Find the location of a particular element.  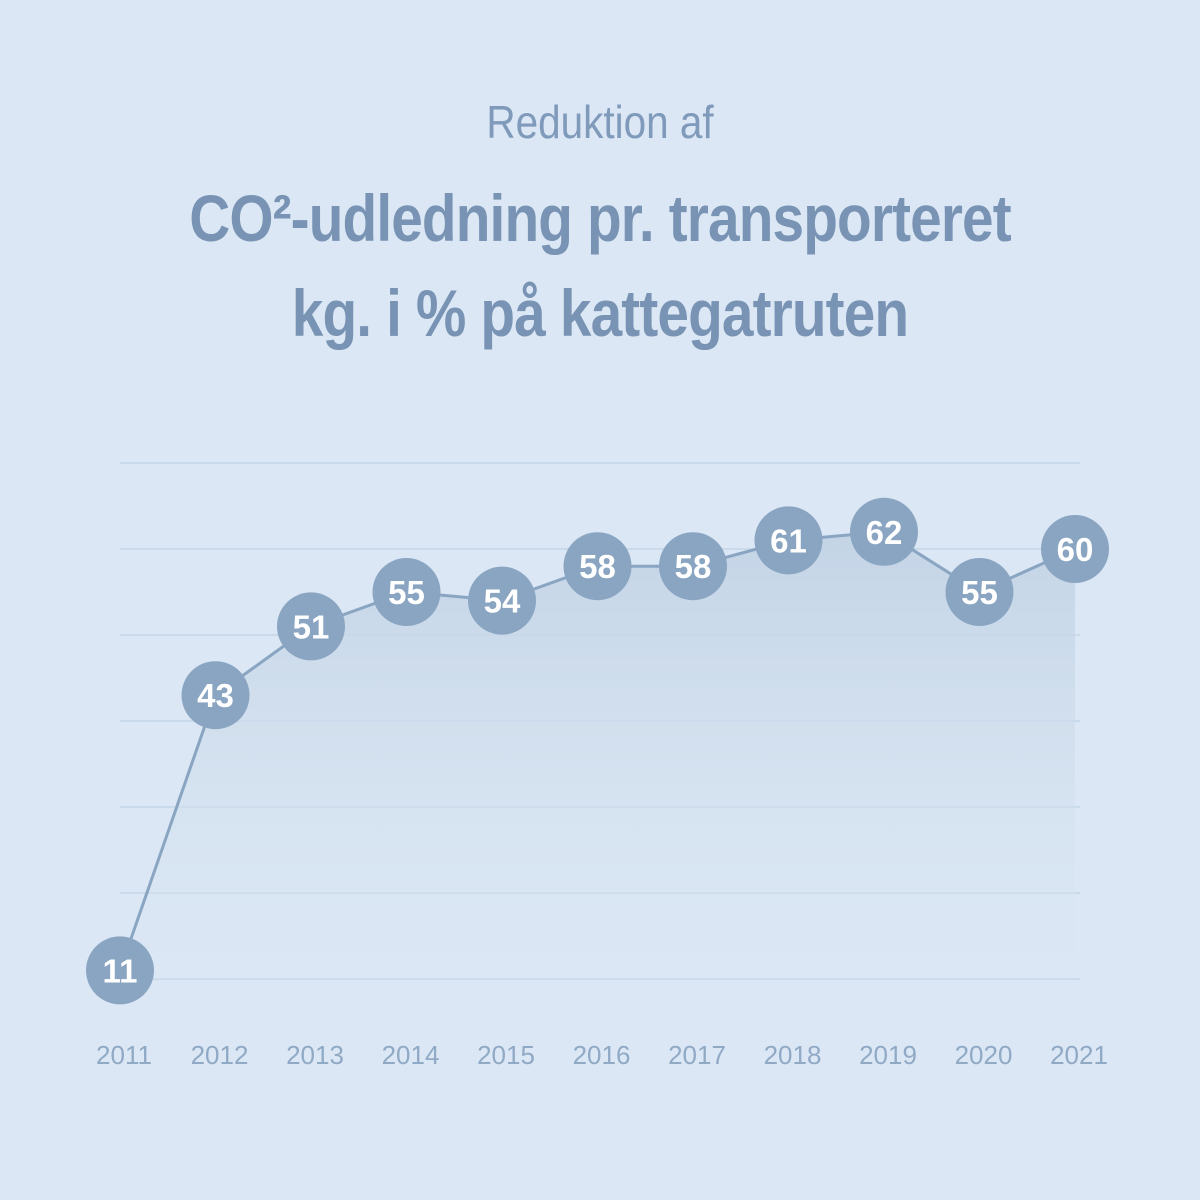

x-tick-label: 2014 is located at coordinates (411, 1055).